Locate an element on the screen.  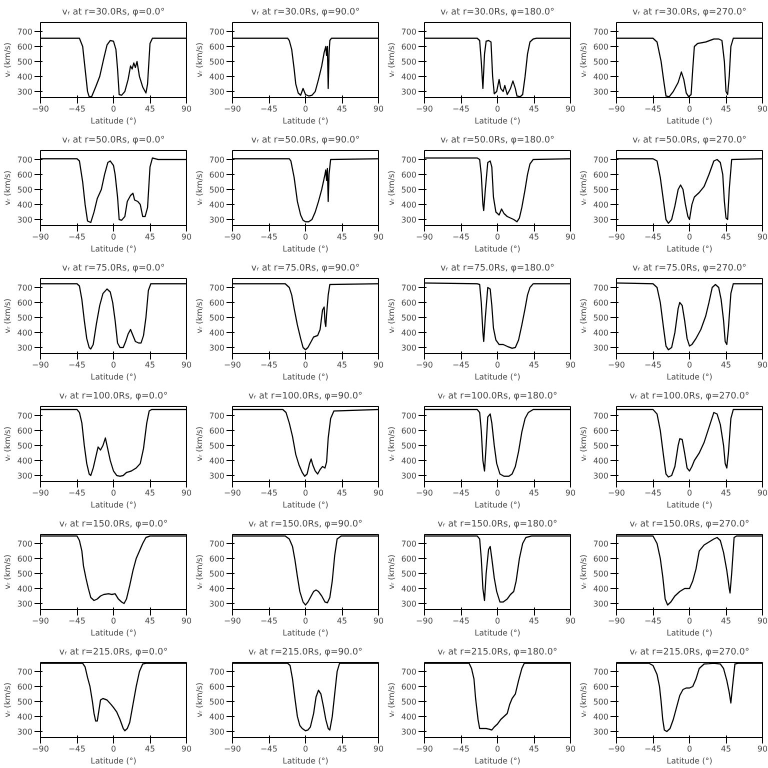
chart-title: vᵣ at r=215.0Rs, φ=0.0° is located at coordinates (113, 653).